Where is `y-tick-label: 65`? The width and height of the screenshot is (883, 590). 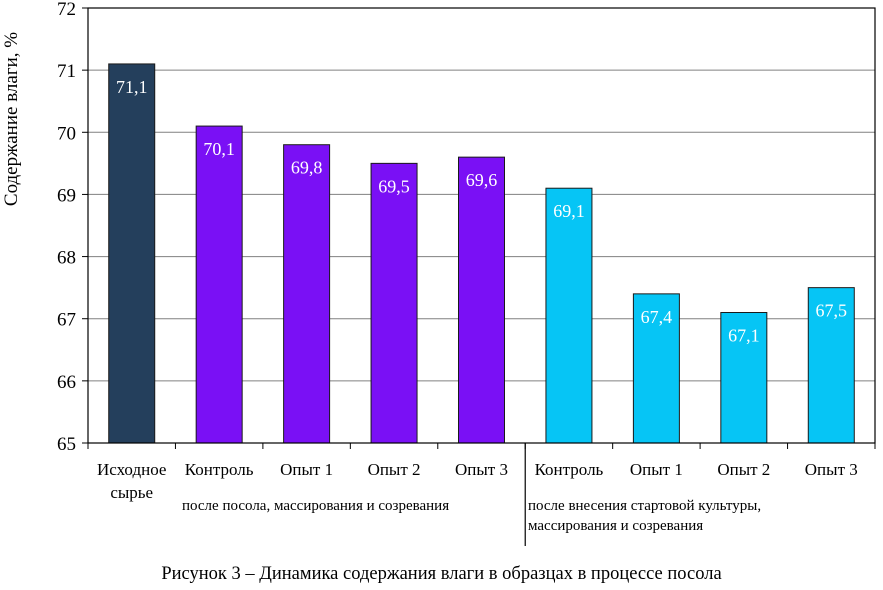
y-tick-label: 65 is located at coordinates (66, 444).